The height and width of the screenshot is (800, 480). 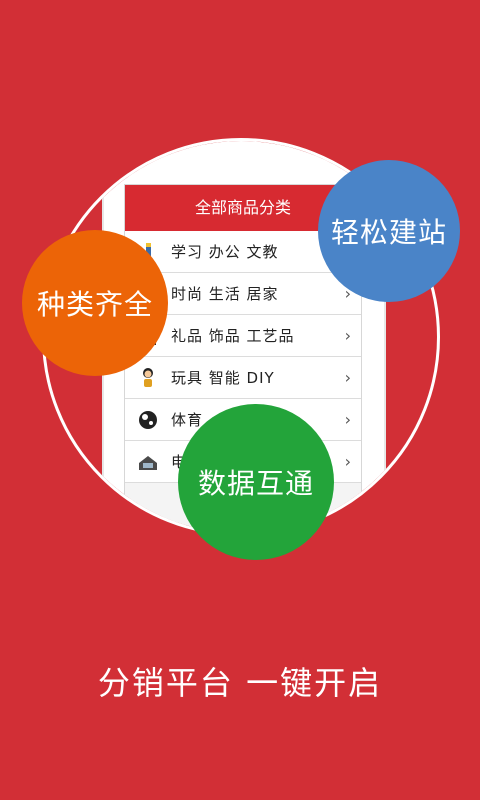 What do you see at coordinates (389, 231) in the screenshot?
I see `site-building-bubble: 轻松建站` at bounding box center [389, 231].